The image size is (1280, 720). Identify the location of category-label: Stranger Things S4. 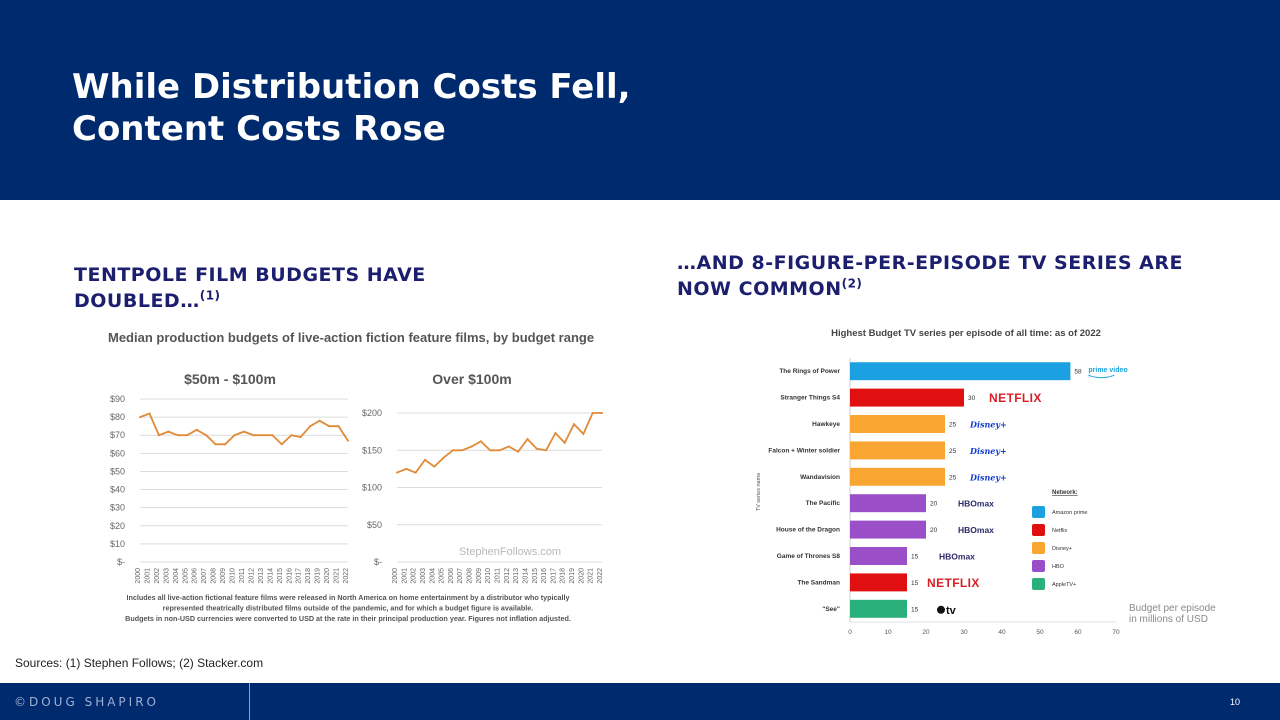
(810, 398).